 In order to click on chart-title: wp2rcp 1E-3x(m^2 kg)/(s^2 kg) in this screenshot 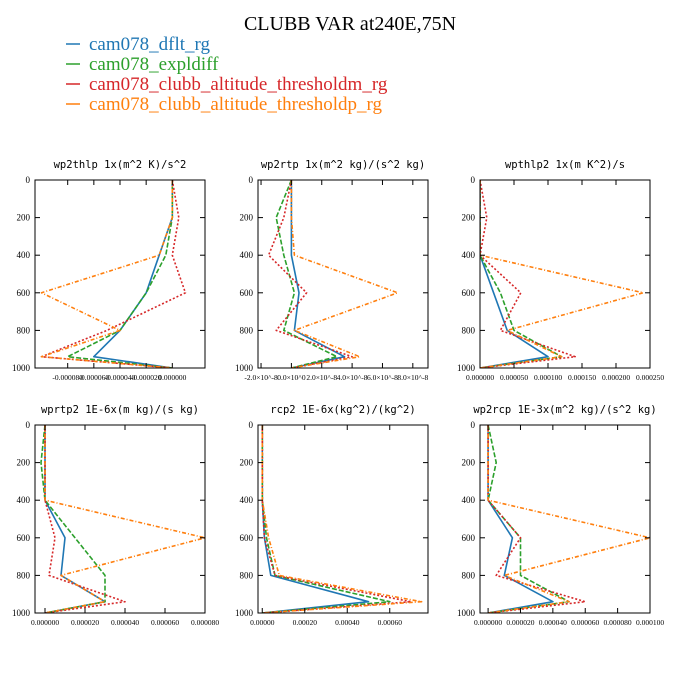, I will do `click(564, 410)`.